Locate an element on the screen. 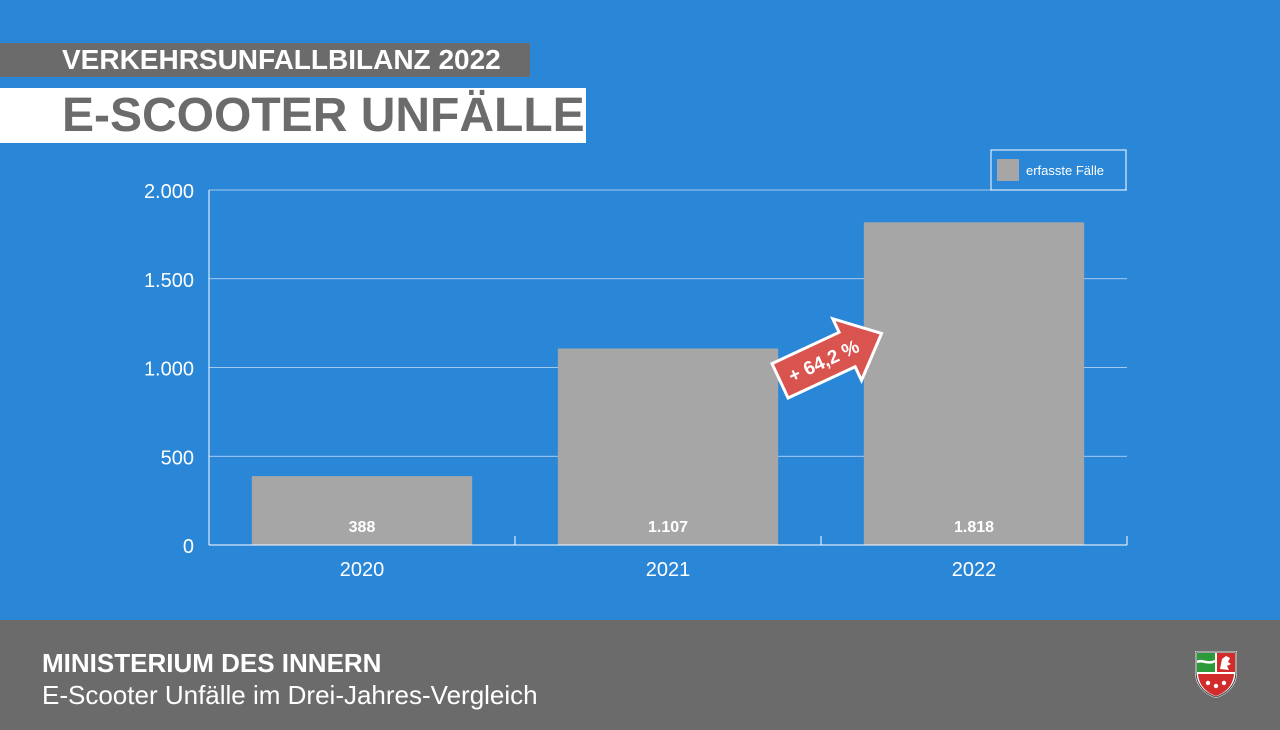  data-labels: 388 1.107 1.818 is located at coordinates (671, 527).